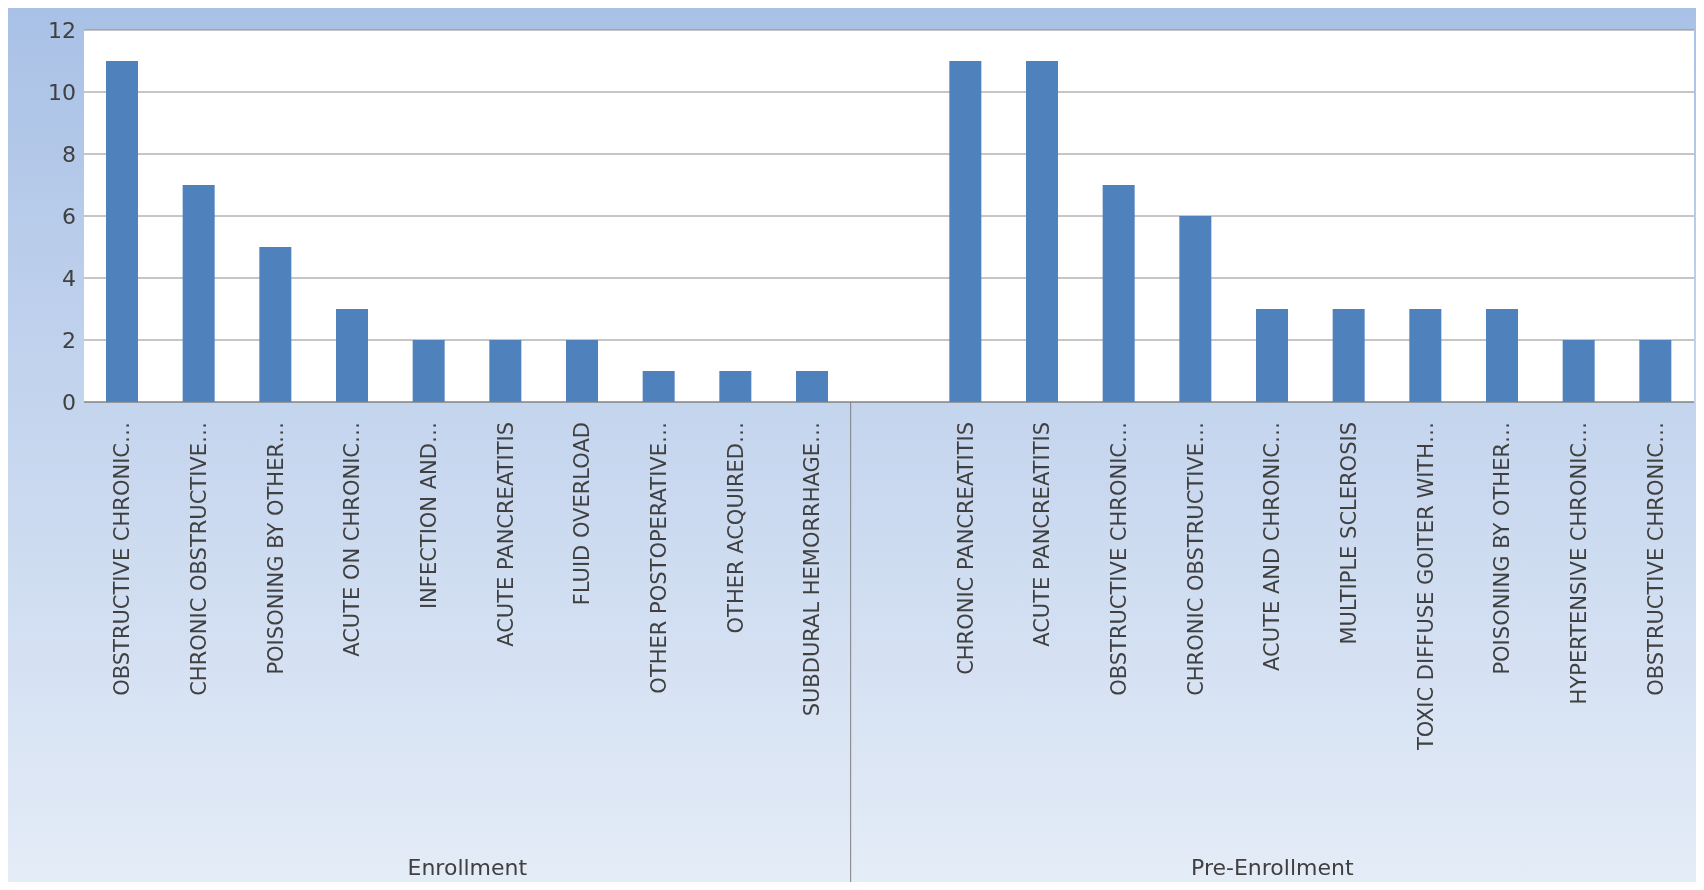  I want to click on y-tick-label: 4, so click(69, 278).